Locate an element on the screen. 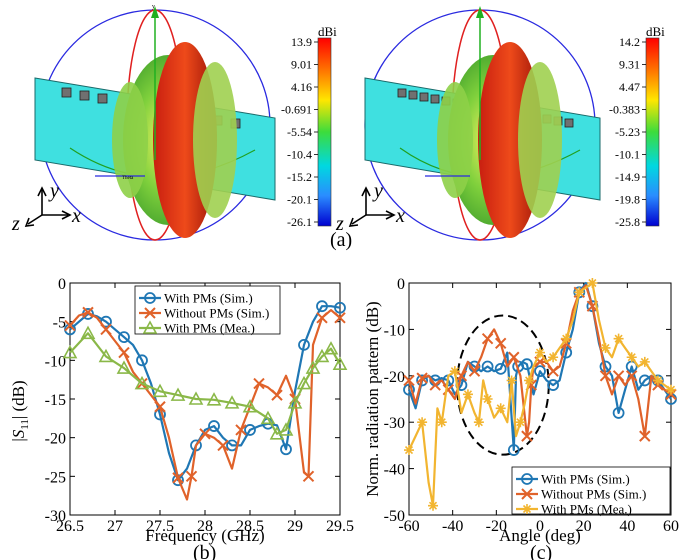  panel-c-label: (c) is located at coordinates (541, 551).